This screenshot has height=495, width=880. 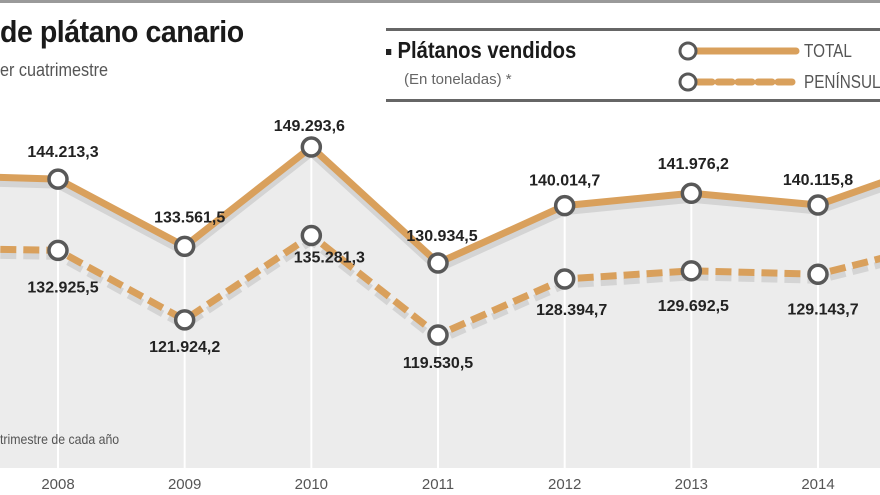 I want to click on data-label: 119.530,5, so click(x=438, y=363).